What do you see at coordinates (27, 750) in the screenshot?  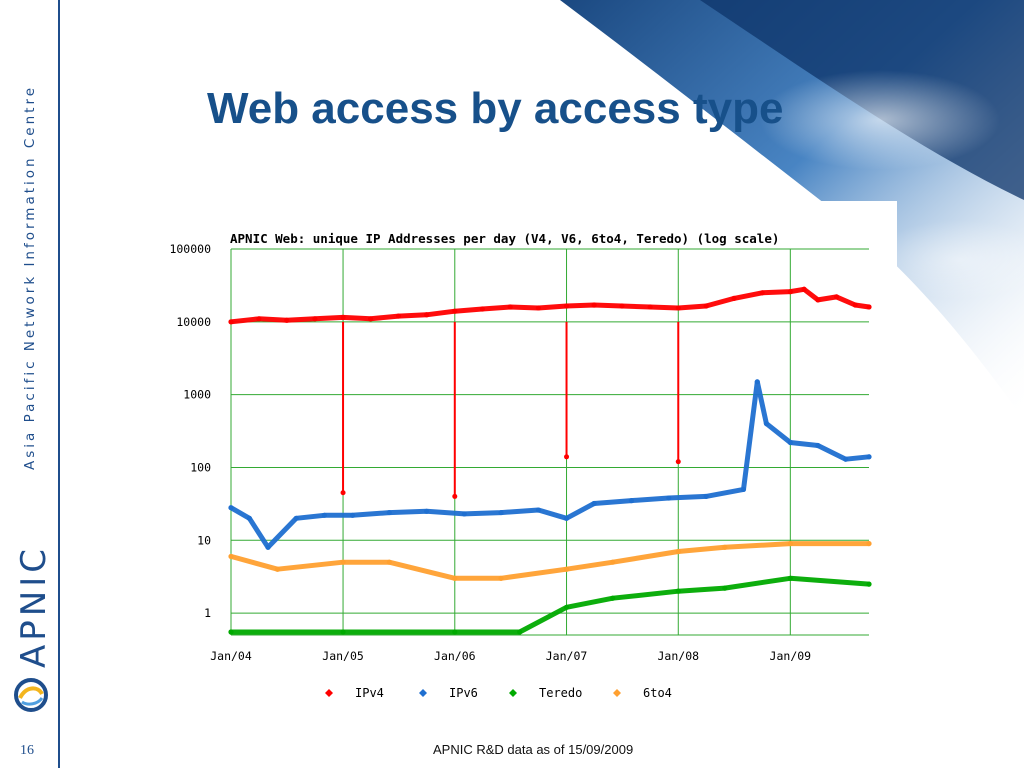 I see `slide-number: 16` at bounding box center [27, 750].